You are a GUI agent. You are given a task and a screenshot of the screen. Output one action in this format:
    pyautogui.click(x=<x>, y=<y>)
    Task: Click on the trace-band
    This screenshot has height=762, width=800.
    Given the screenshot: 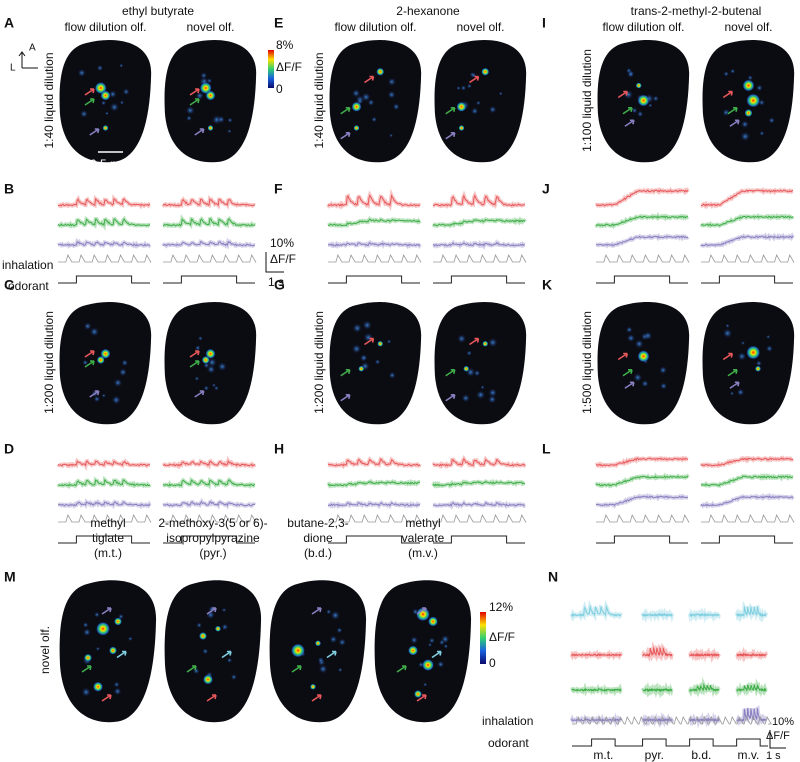 What is the action you would take?
    pyautogui.click(x=747, y=480)
    